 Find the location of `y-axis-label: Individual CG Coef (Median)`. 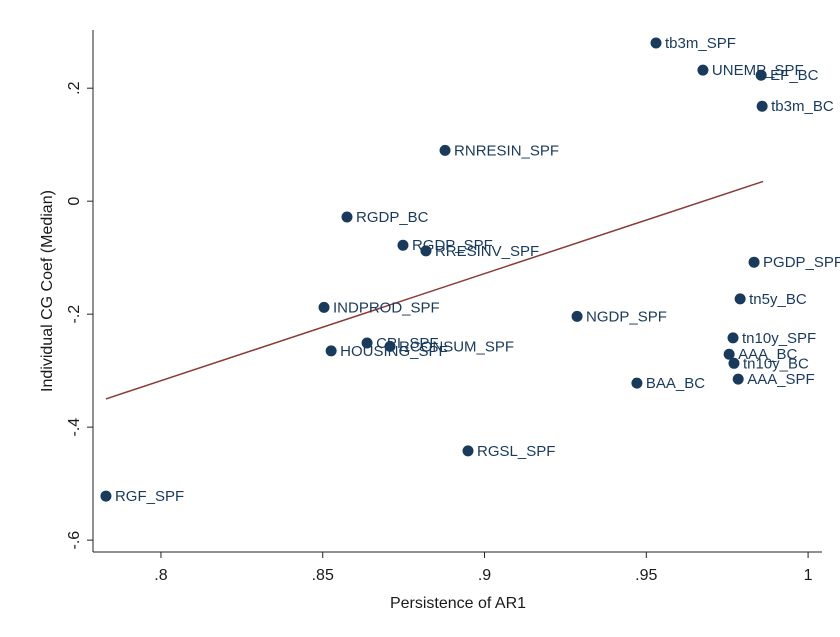

y-axis-label: Individual CG Coef (Median) is located at coordinates (47, 291).